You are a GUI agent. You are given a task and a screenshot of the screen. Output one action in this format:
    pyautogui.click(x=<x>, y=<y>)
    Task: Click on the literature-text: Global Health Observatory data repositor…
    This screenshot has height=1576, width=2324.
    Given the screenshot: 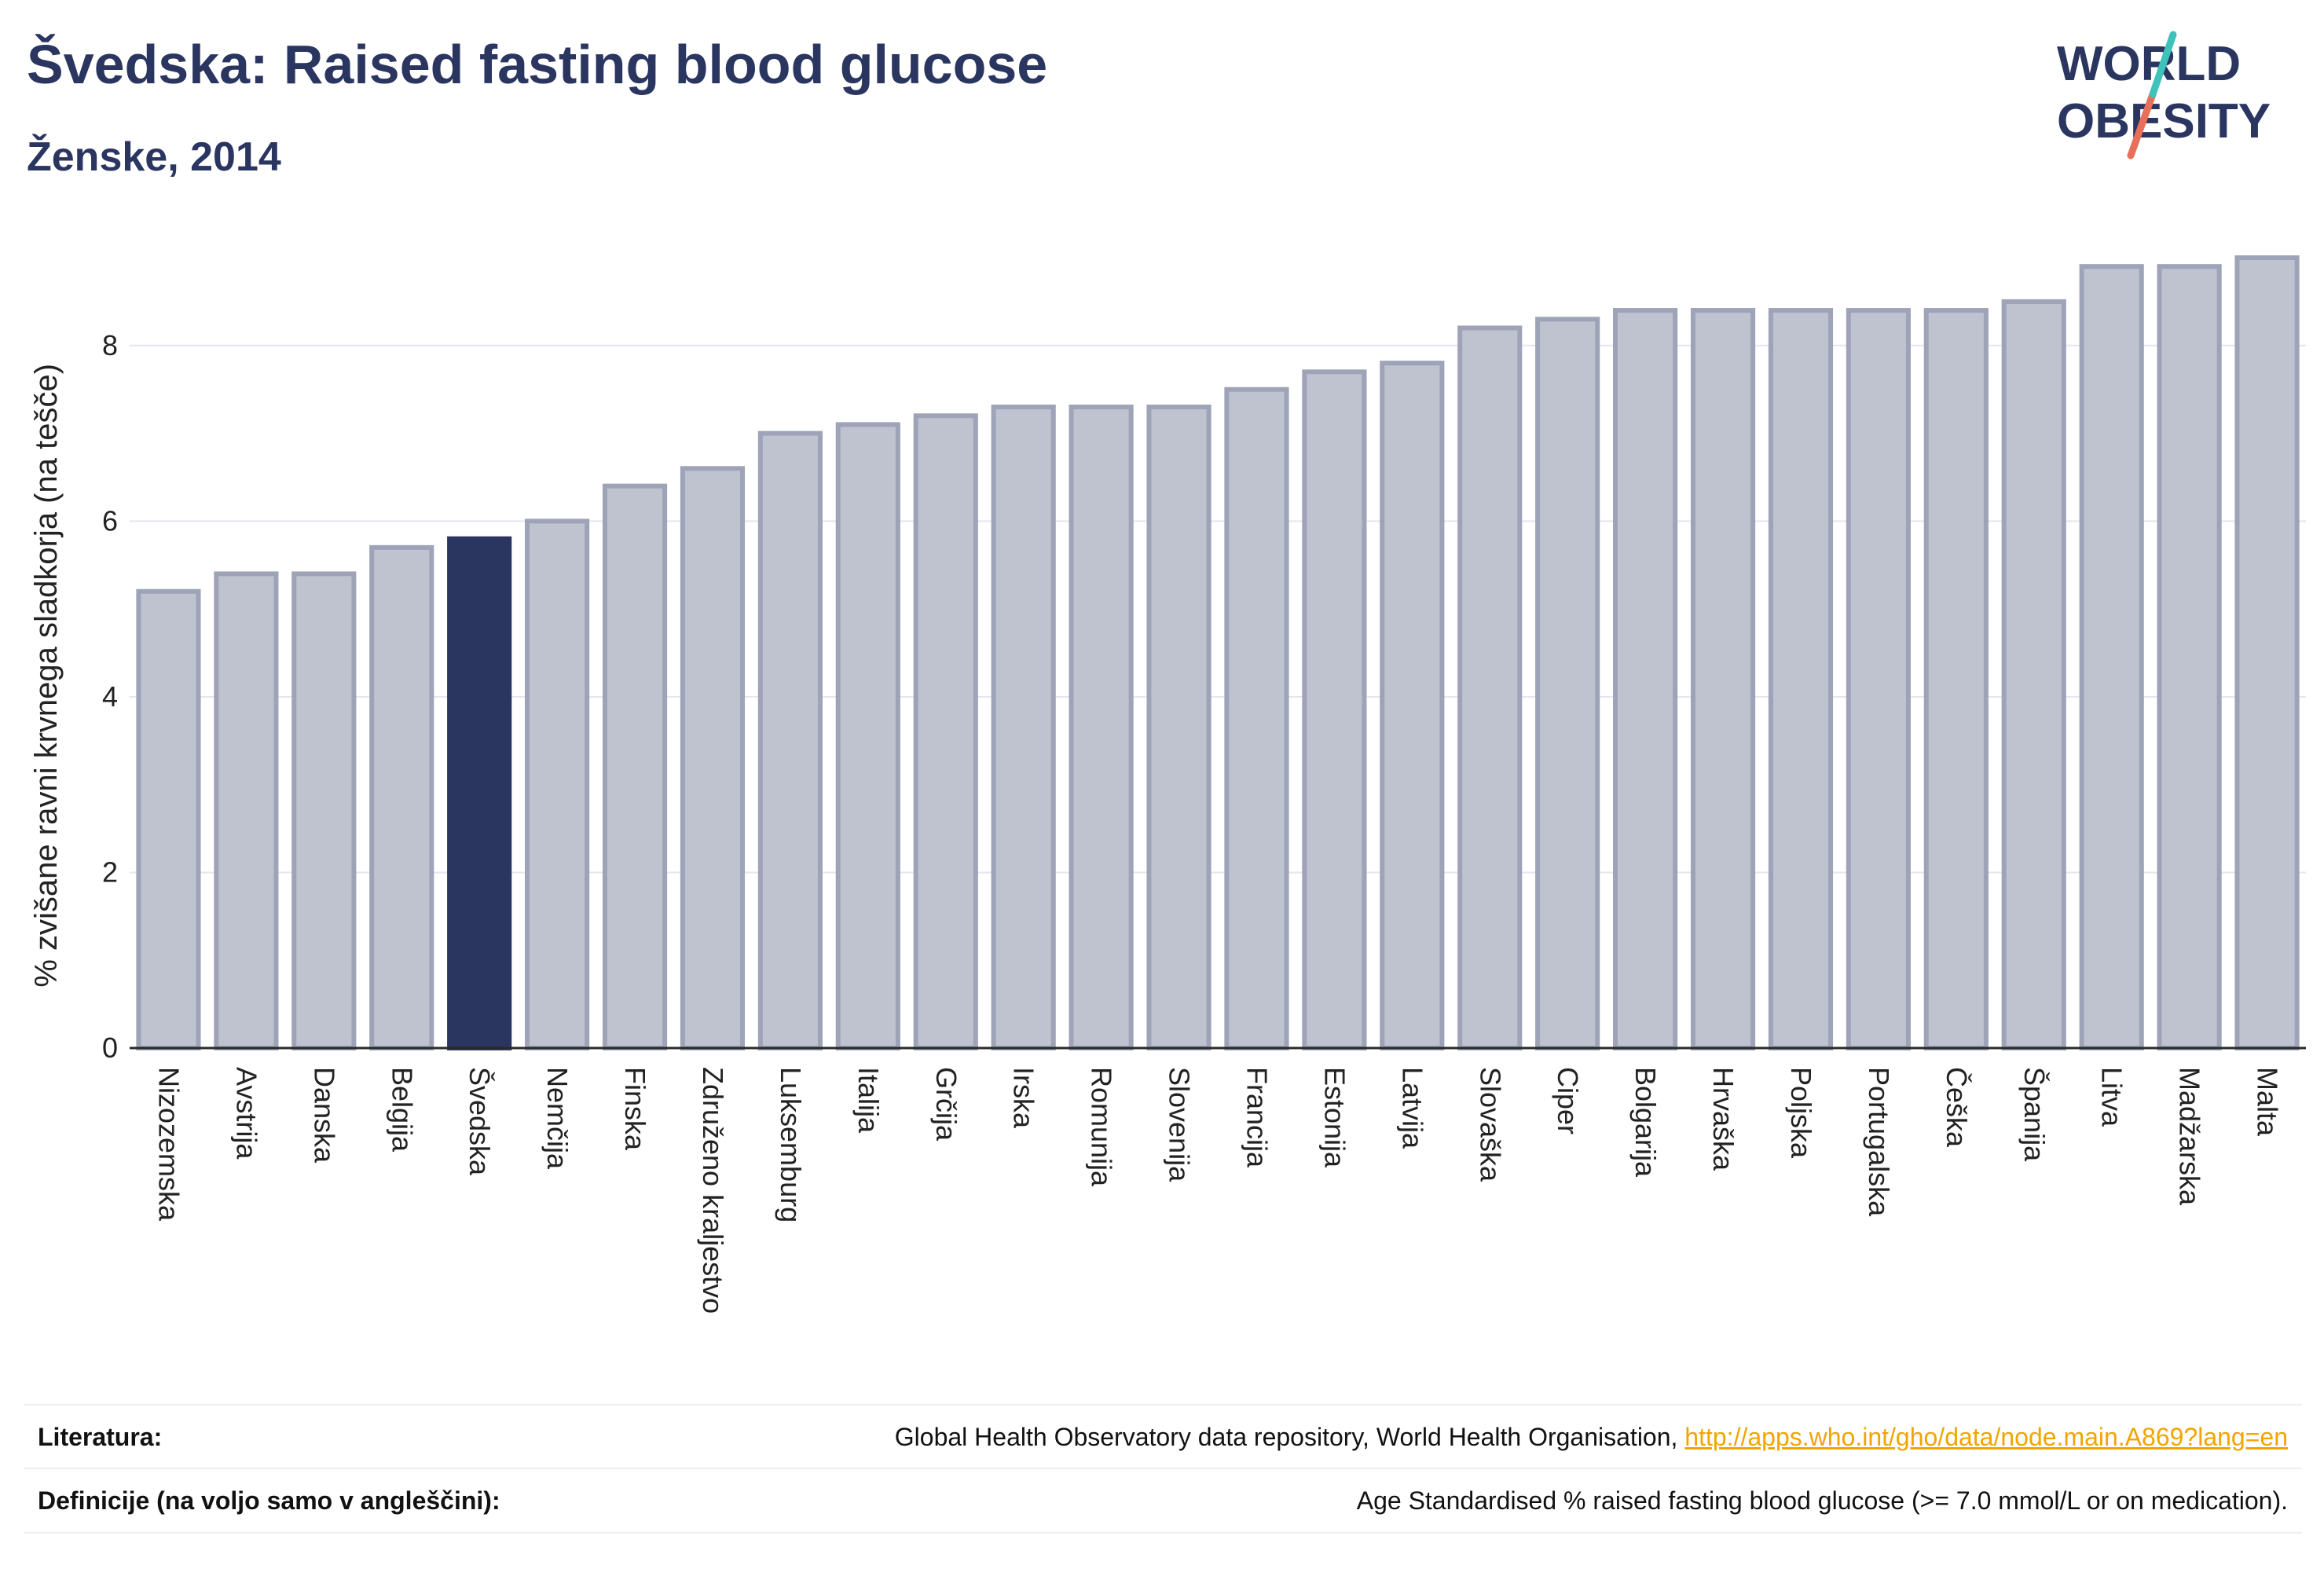 What is the action you would take?
    pyautogui.click(x=1289, y=1437)
    